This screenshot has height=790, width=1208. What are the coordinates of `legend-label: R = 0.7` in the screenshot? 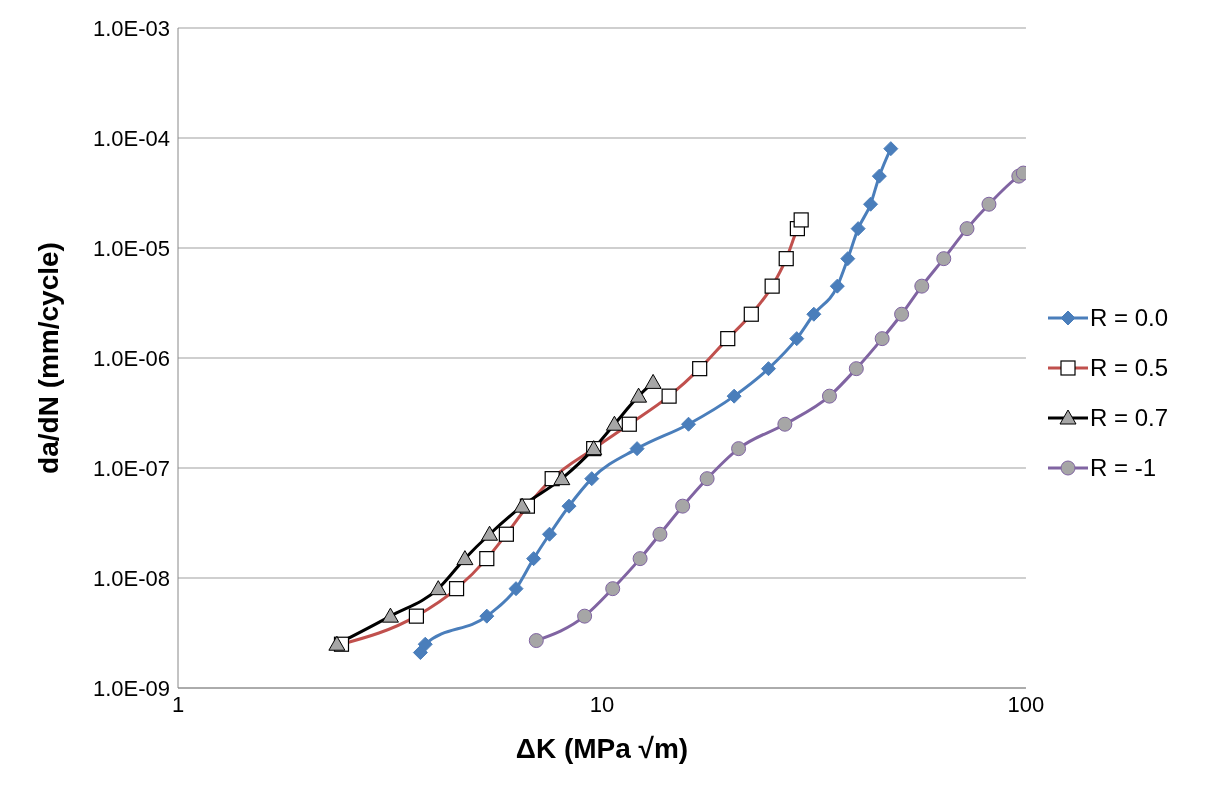 It's located at (1128, 418).